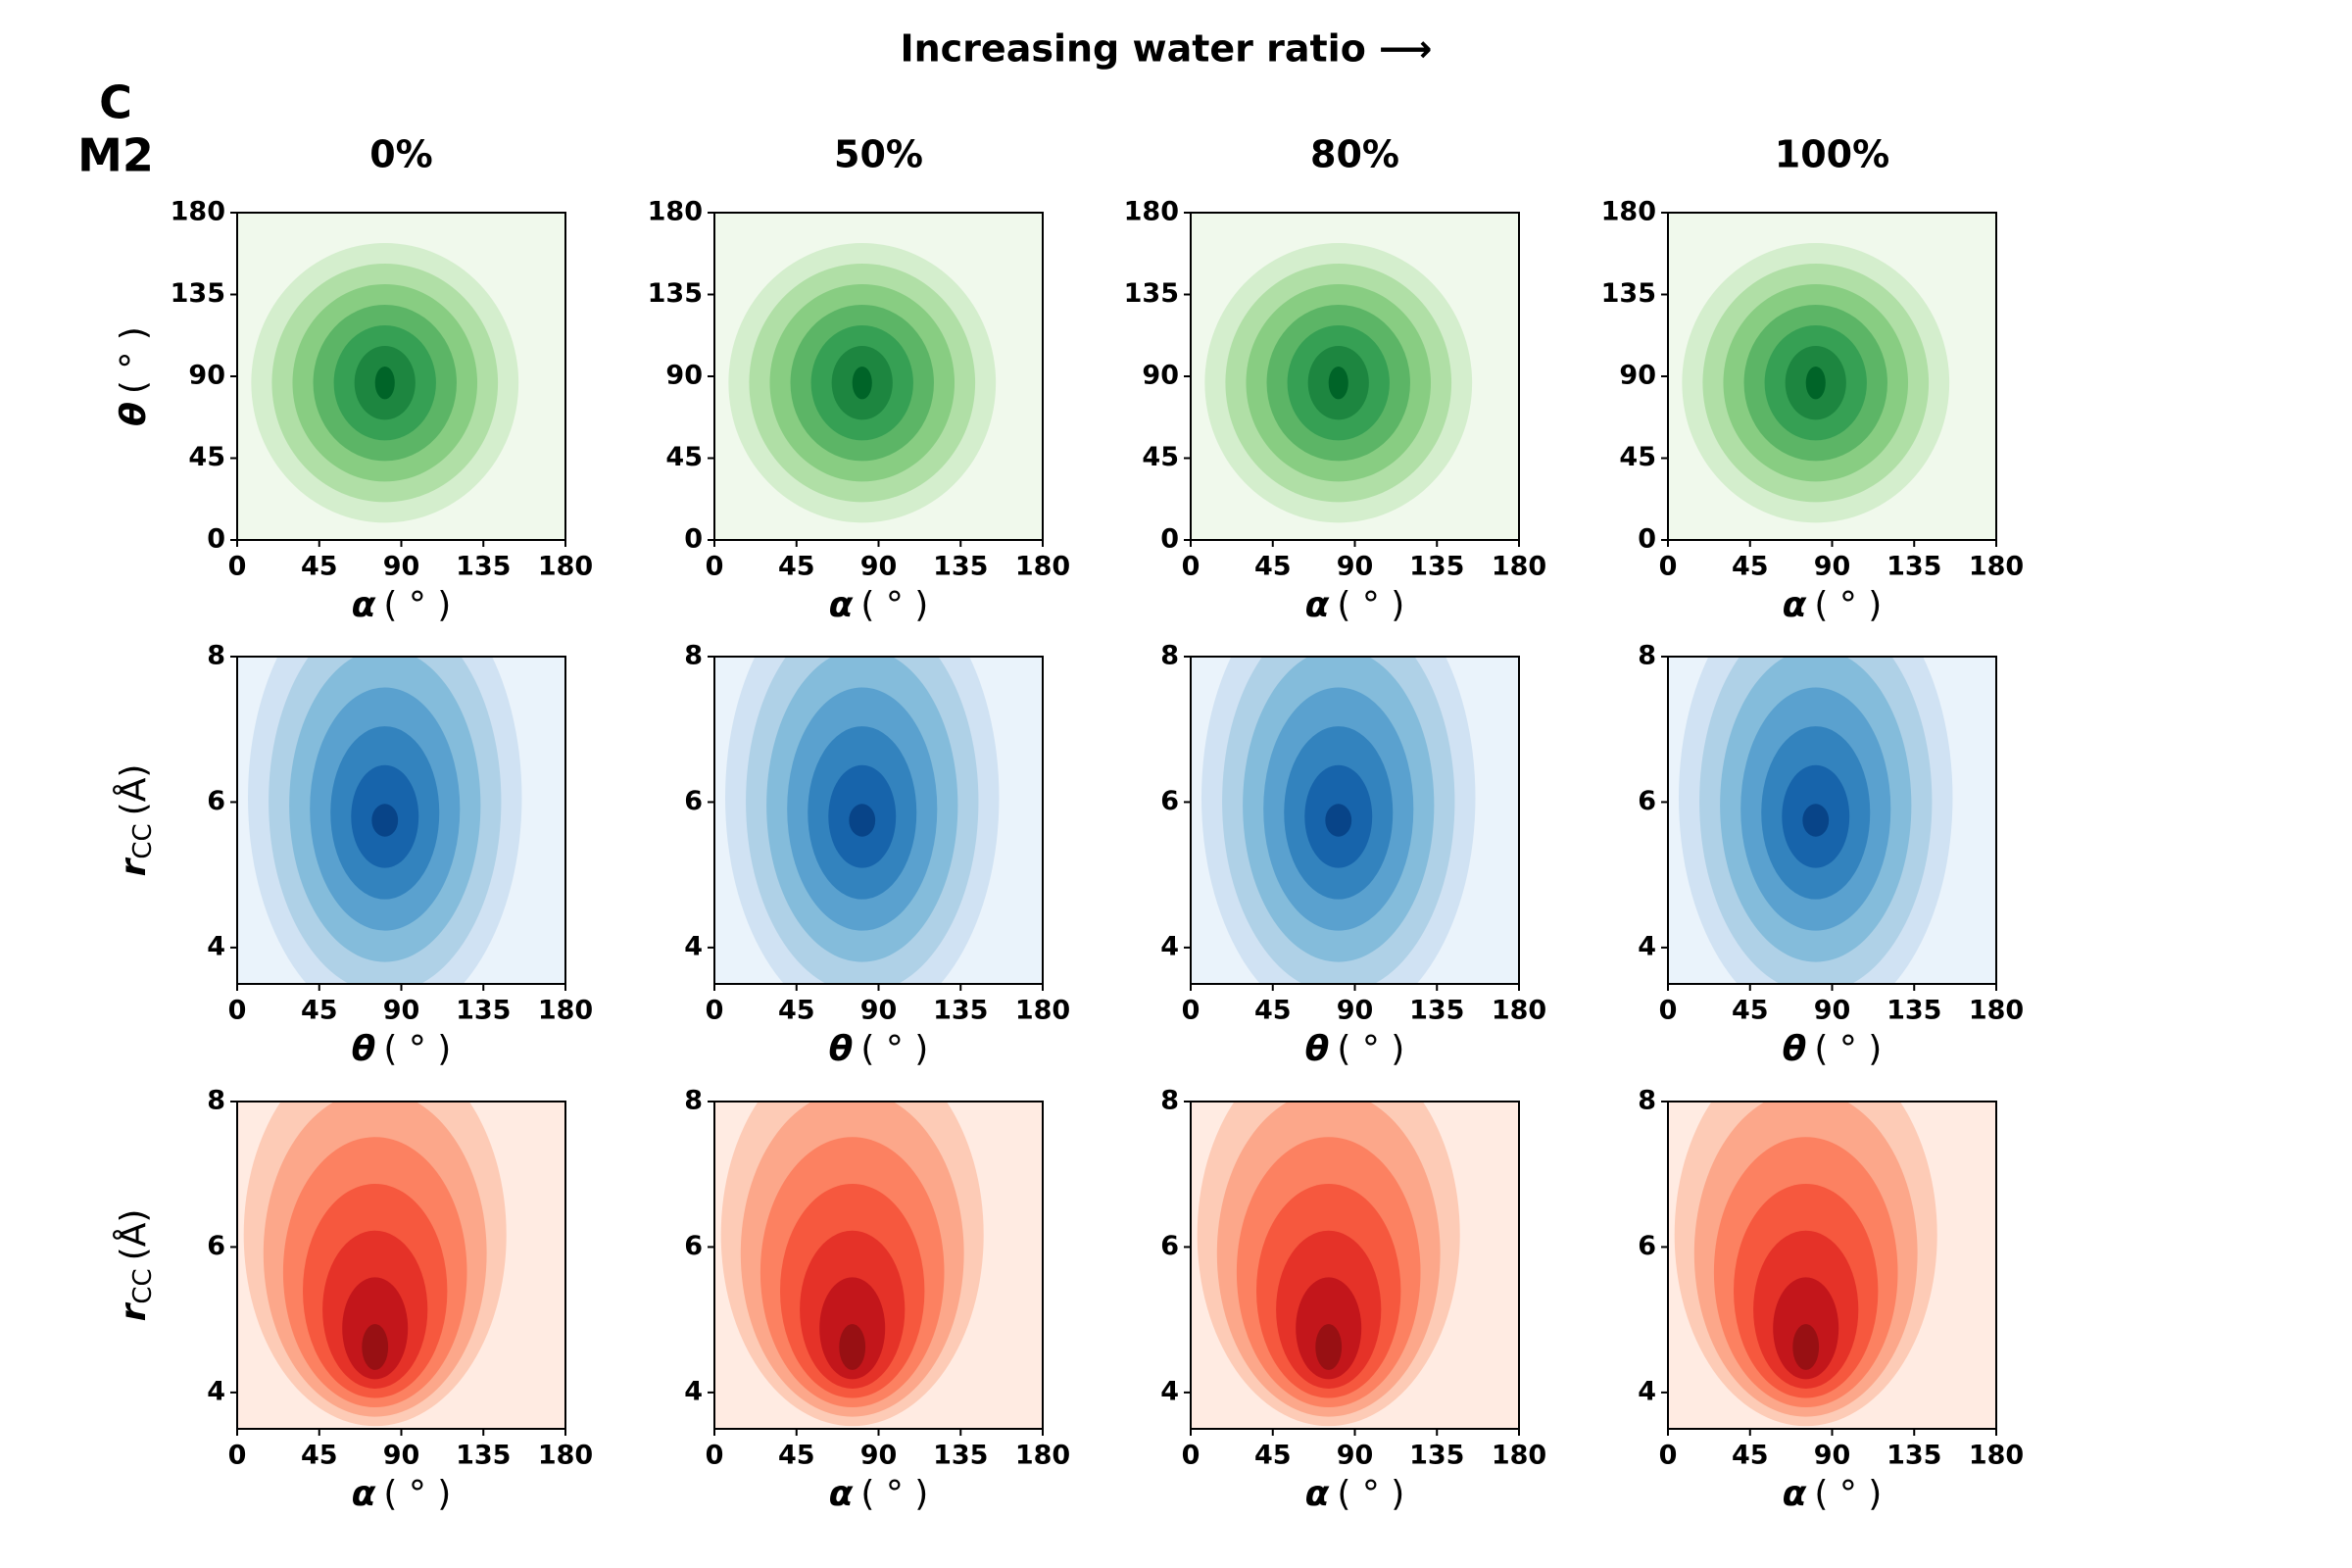 The image size is (2352, 1568). Describe the element at coordinates (1354, 154) in the screenshot. I see `column-title: 80%` at that location.